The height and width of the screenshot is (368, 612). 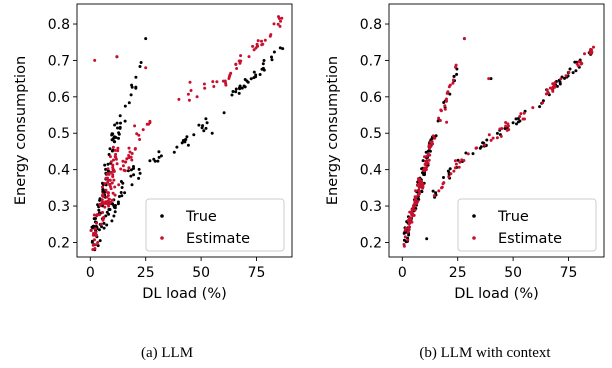 I want to click on x-tick-label: 25, so click(x=458, y=273).